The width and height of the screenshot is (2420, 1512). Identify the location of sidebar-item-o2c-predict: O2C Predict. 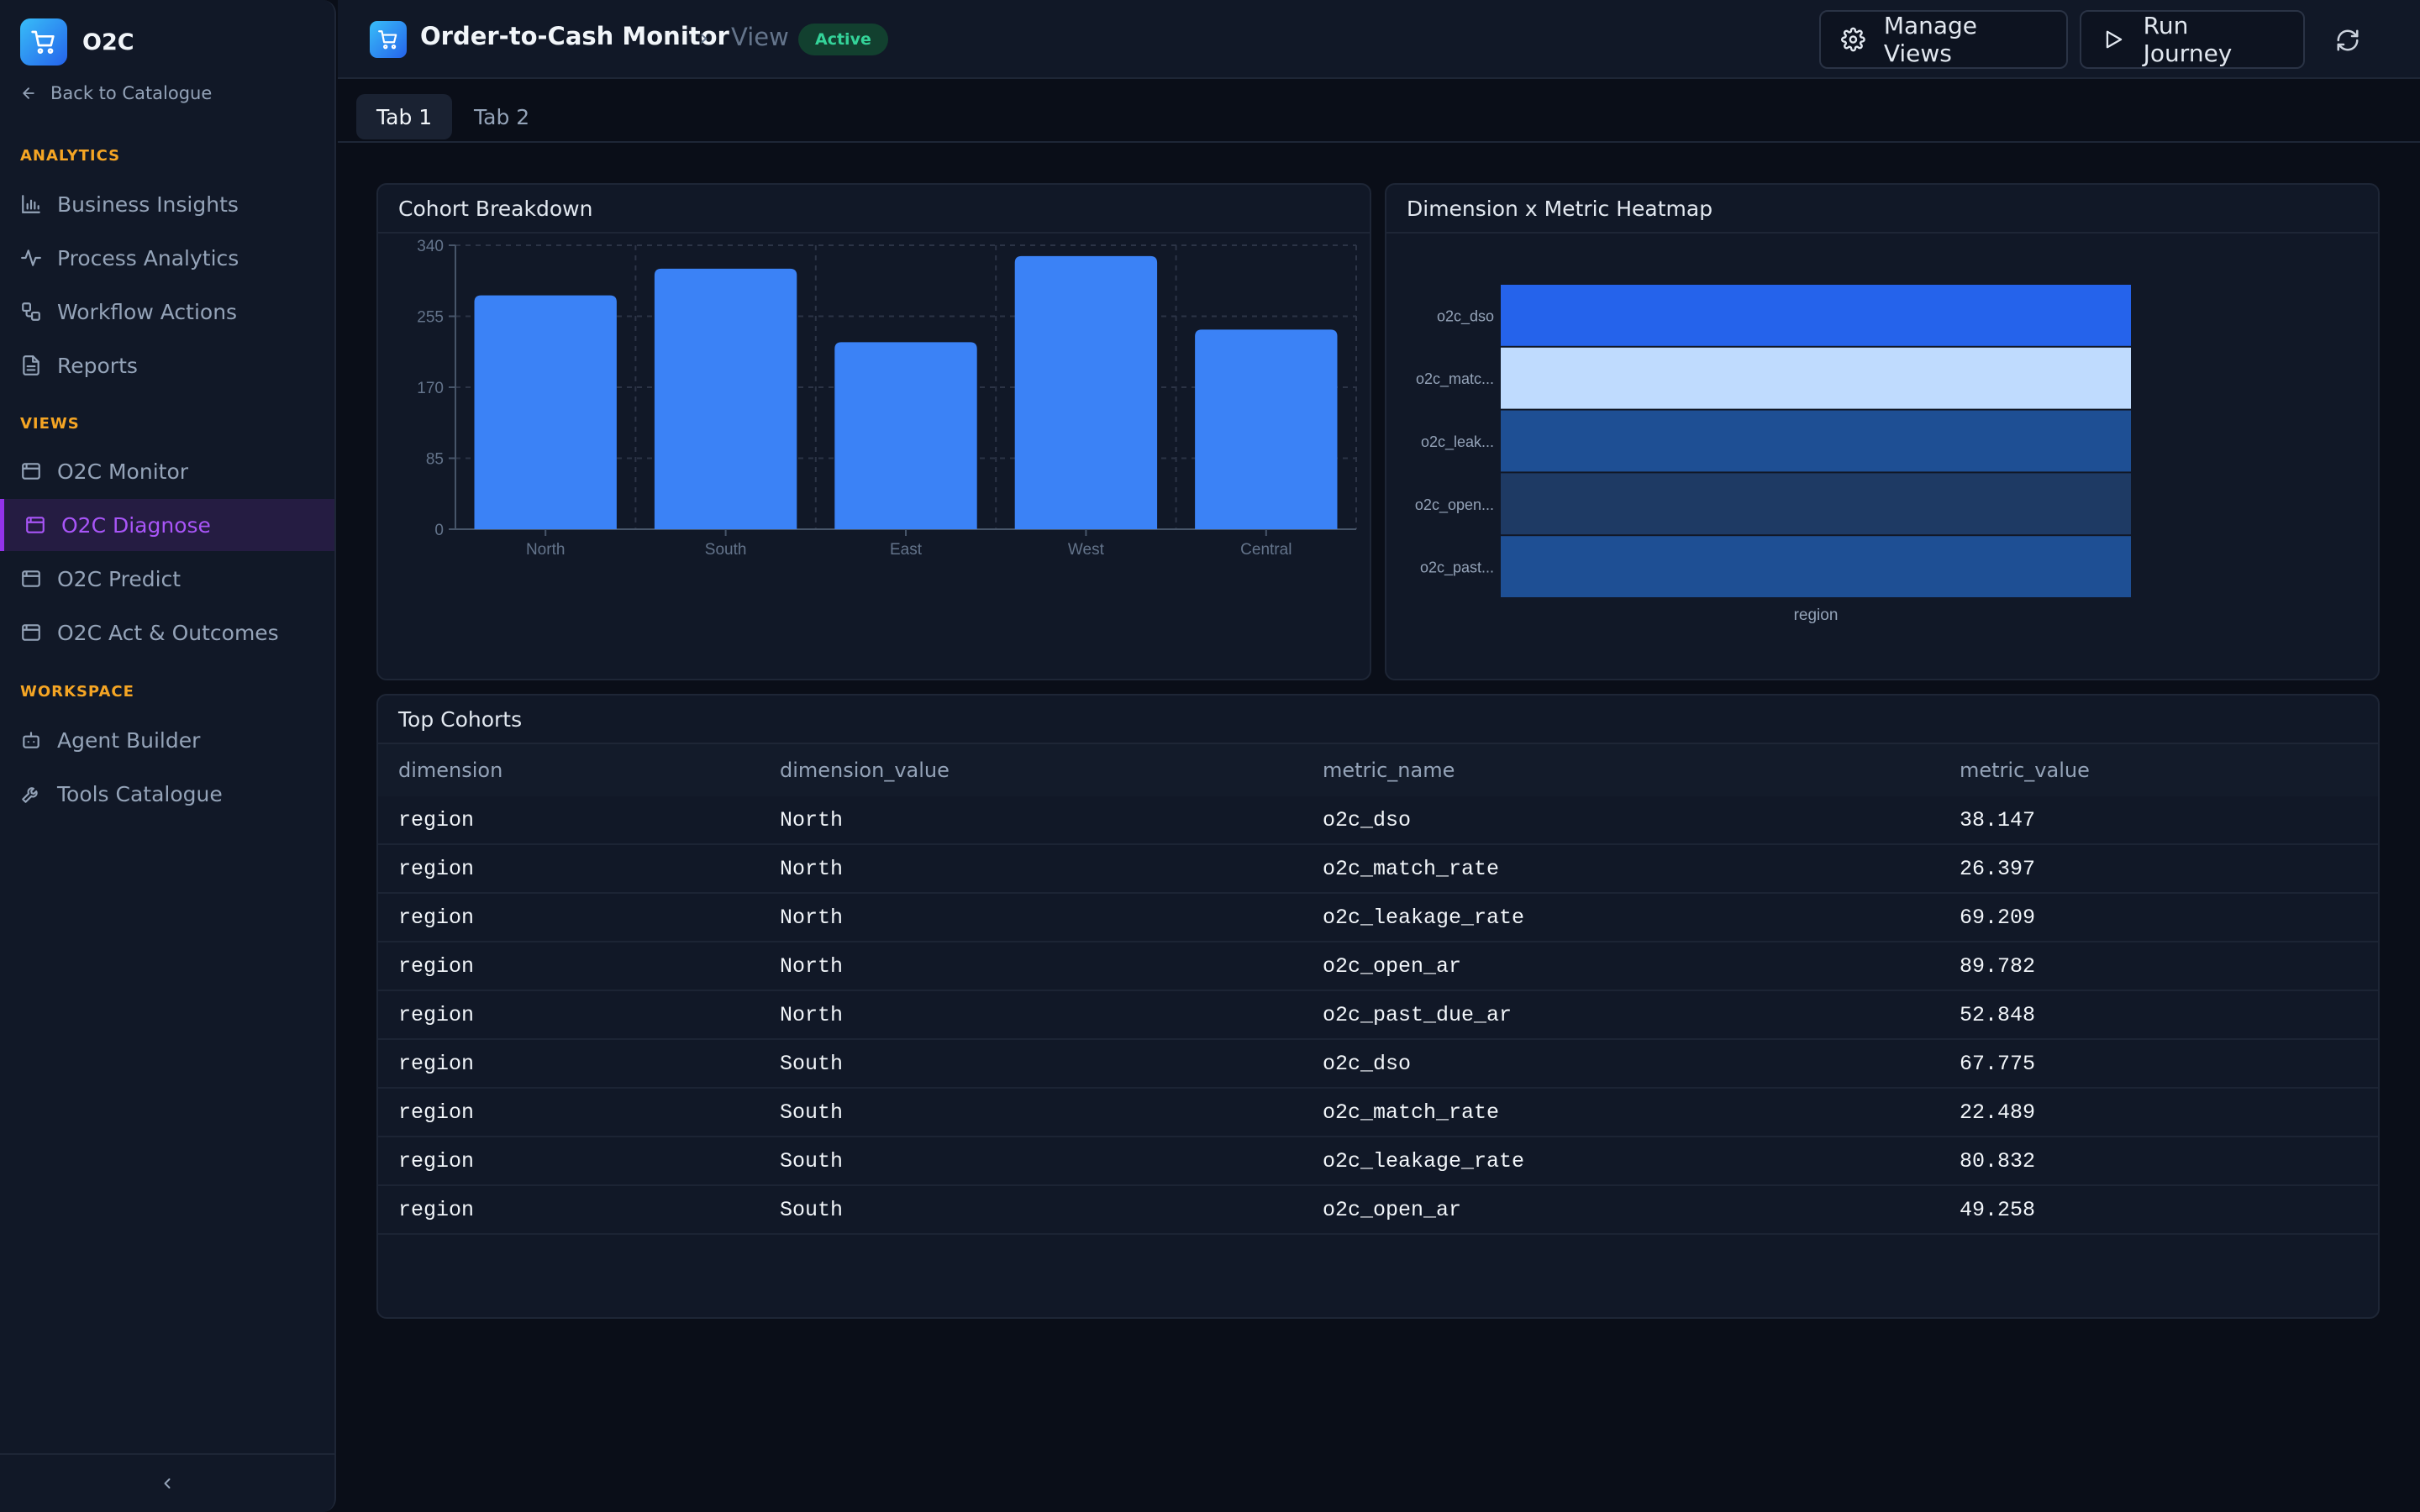
(167, 579).